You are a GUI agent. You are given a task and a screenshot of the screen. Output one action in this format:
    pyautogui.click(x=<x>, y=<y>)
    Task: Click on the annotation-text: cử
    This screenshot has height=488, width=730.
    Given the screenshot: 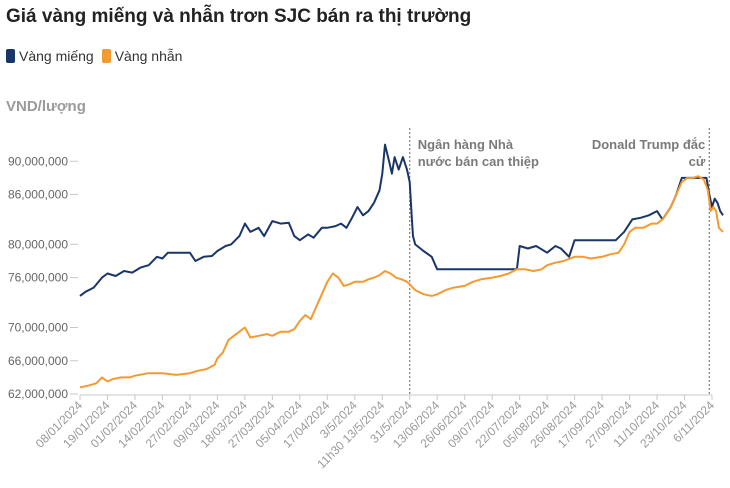 What is the action you would take?
    pyautogui.click(x=697, y=161)
    